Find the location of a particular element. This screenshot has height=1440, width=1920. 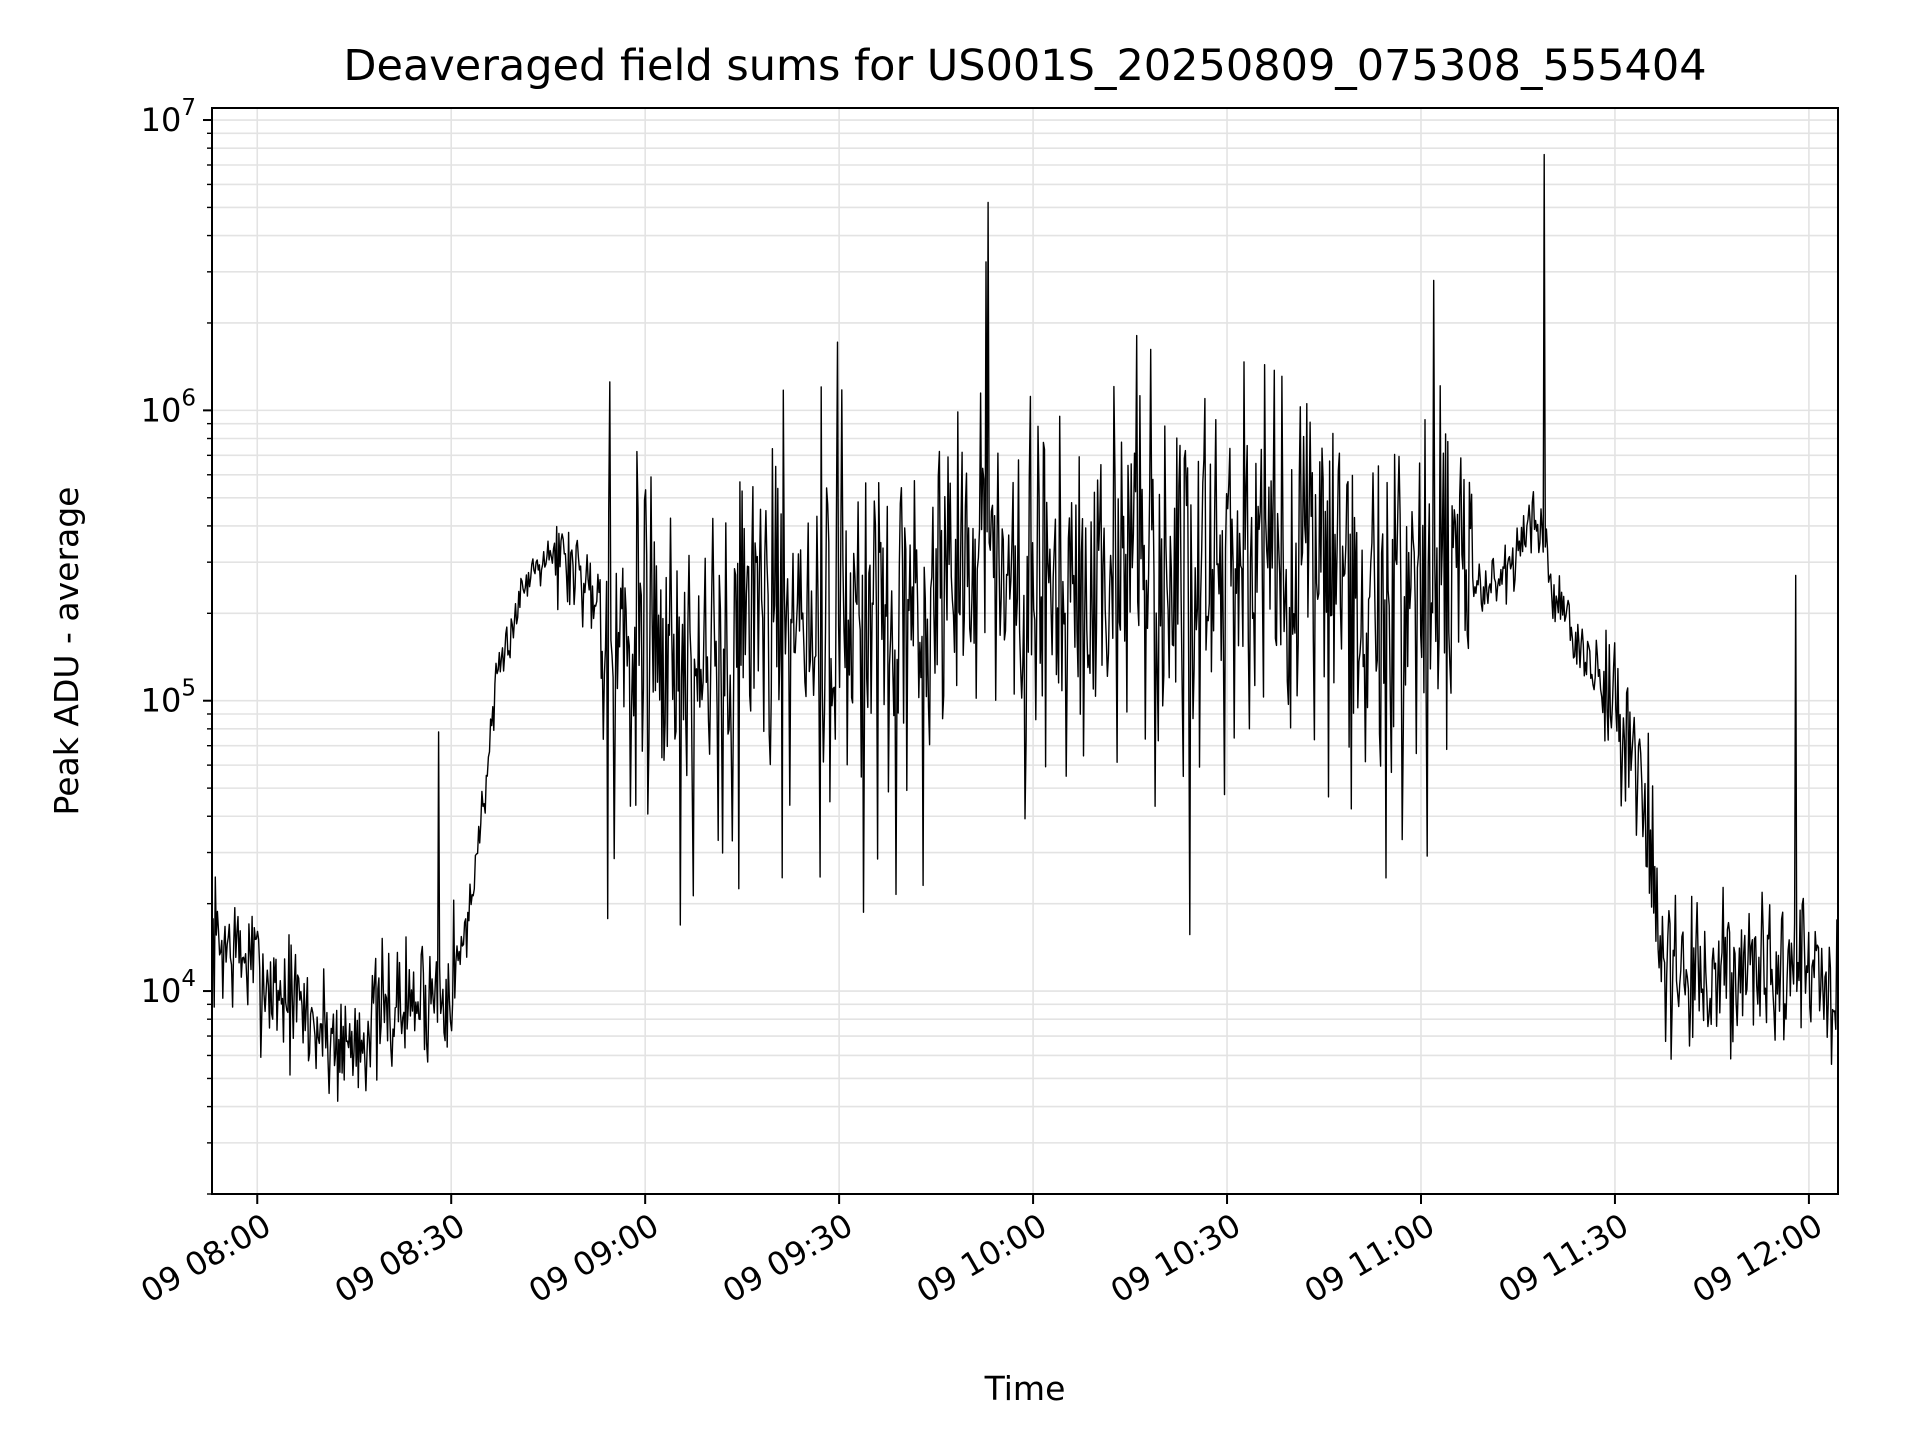

x-tick-label: 09 09:30 is located at coordinates (787, 1258).